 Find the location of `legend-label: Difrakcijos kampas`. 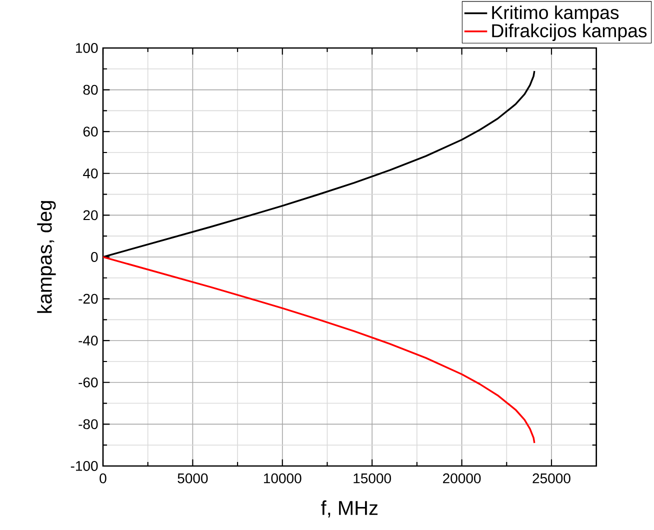

legend-label: Difrakcijos kampas is located at coordinates (569, 33).